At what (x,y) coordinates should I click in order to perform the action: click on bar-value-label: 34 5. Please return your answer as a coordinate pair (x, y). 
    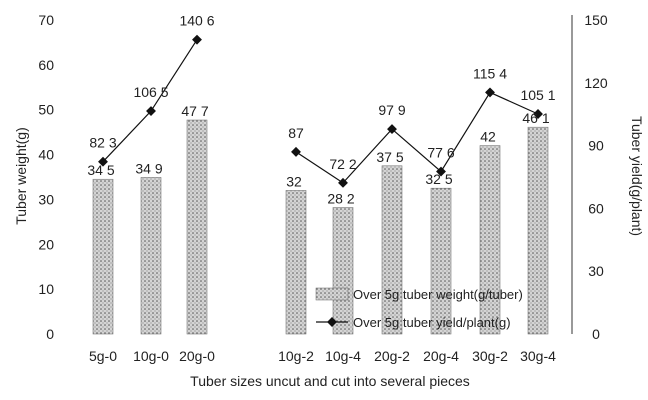
    Looking at the image, I should click on (100, 170).